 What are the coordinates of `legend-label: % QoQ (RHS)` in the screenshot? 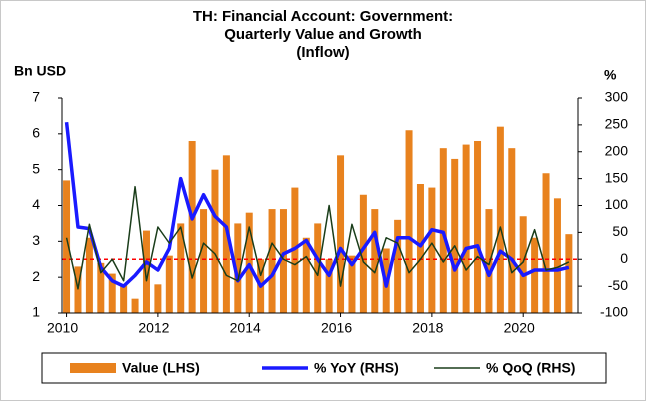 It's located at (530, 368).